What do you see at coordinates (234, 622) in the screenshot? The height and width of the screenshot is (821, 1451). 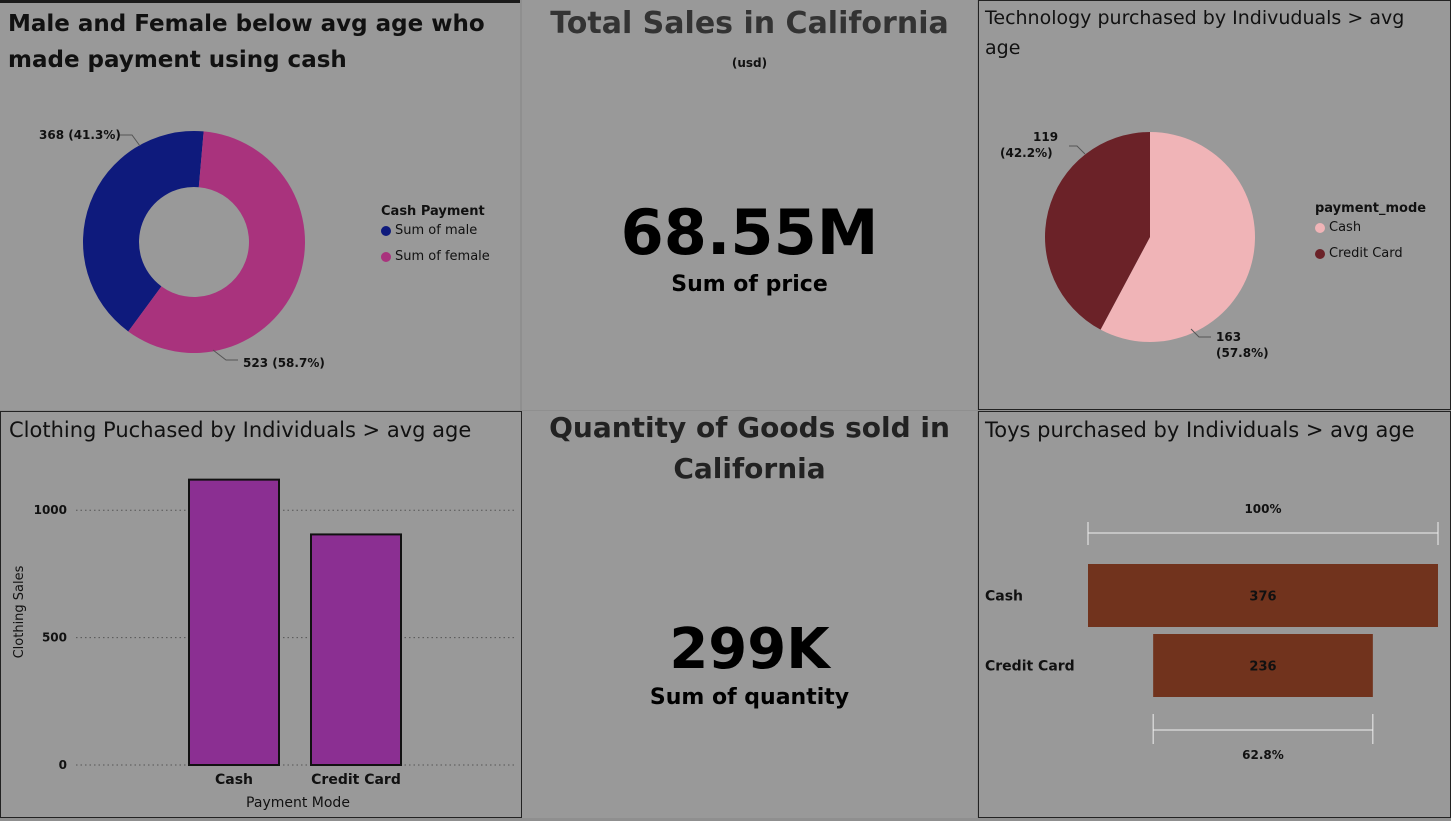 I see `bar-cash` at bounding box center [234, 622].